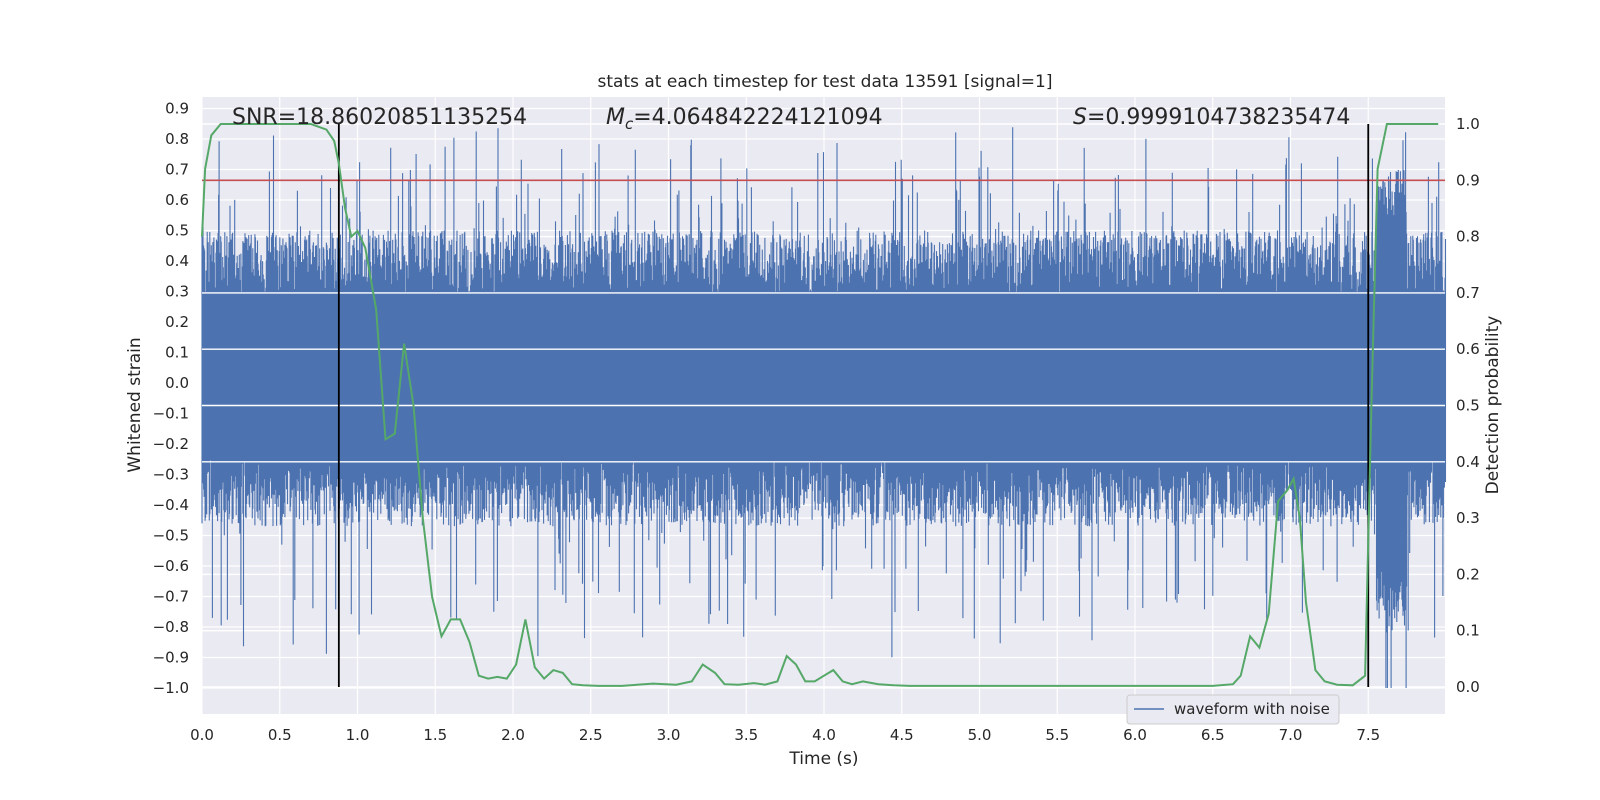 The height and width of the screenshot is (800, 1600). Describe the element at coordinates (1468, 349) in the screenshot. I see `y2-tick-label: 0.6` at that location.